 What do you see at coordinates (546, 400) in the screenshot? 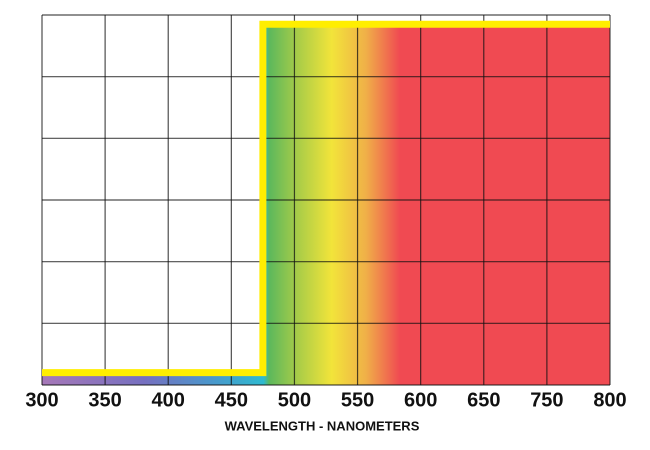
I see `x-tick-label: 750` at bounding box center [546, 400].